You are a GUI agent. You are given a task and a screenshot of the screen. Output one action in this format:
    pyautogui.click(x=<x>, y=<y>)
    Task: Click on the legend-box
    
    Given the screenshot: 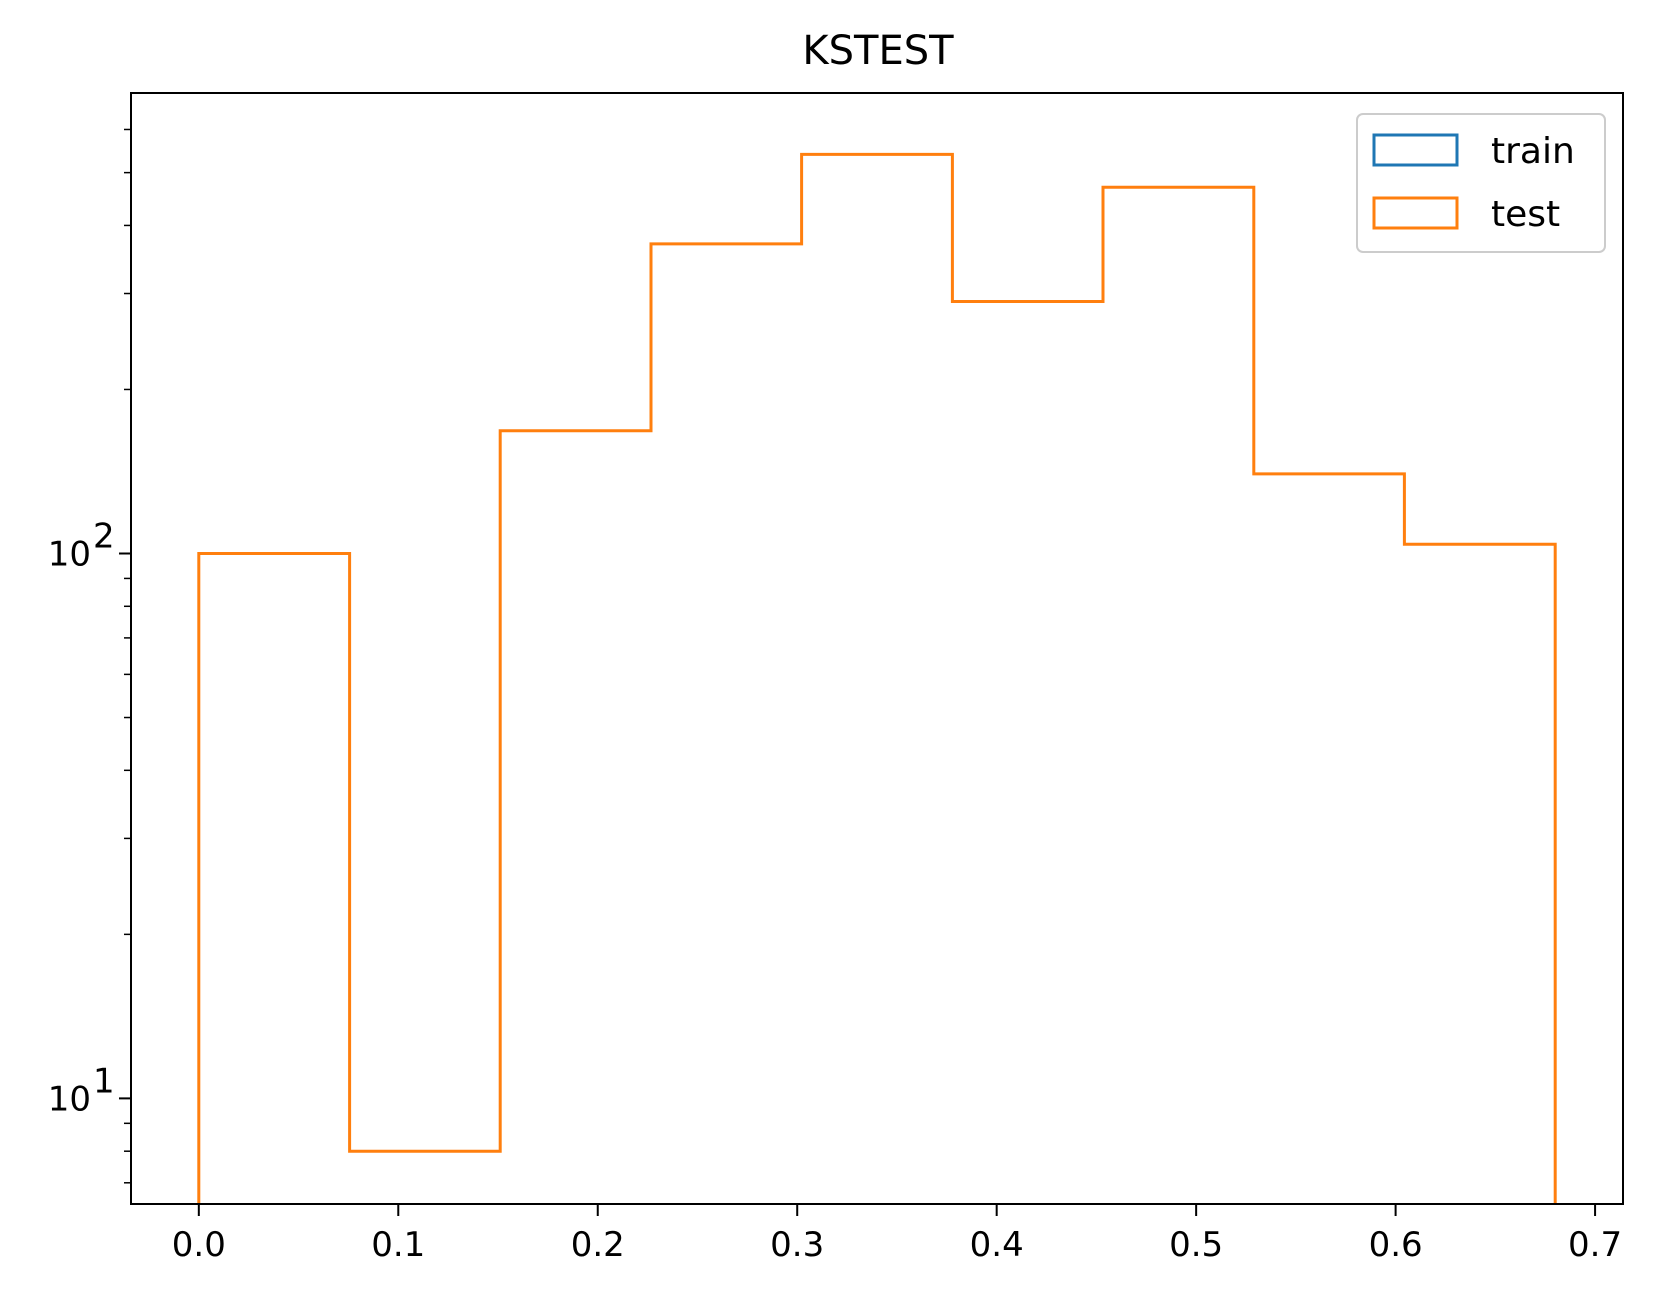 What is the action you would take?
    pyautogui.click(x=1481, y=183)
    